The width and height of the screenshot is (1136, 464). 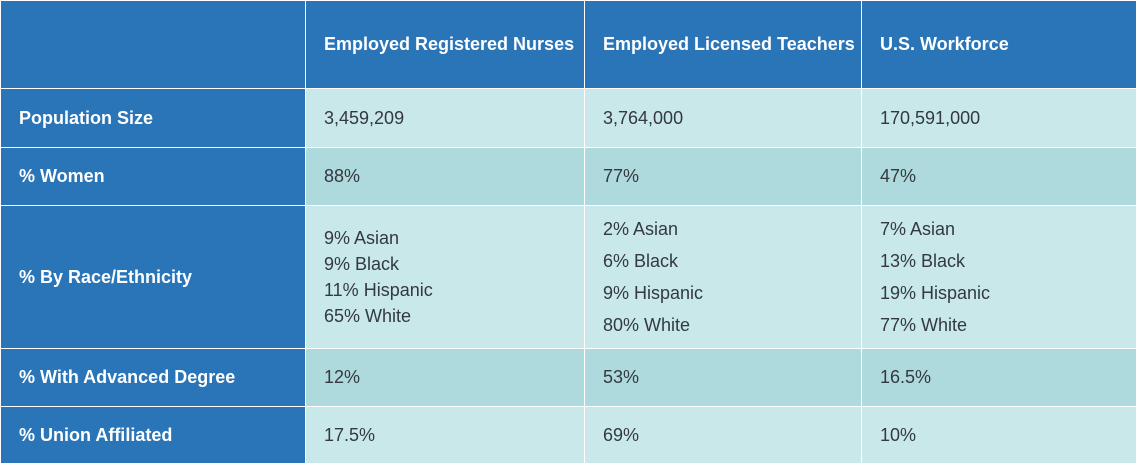 I want to click on cell-population-nurses: 3,459,209, so click(x=445, y=118).